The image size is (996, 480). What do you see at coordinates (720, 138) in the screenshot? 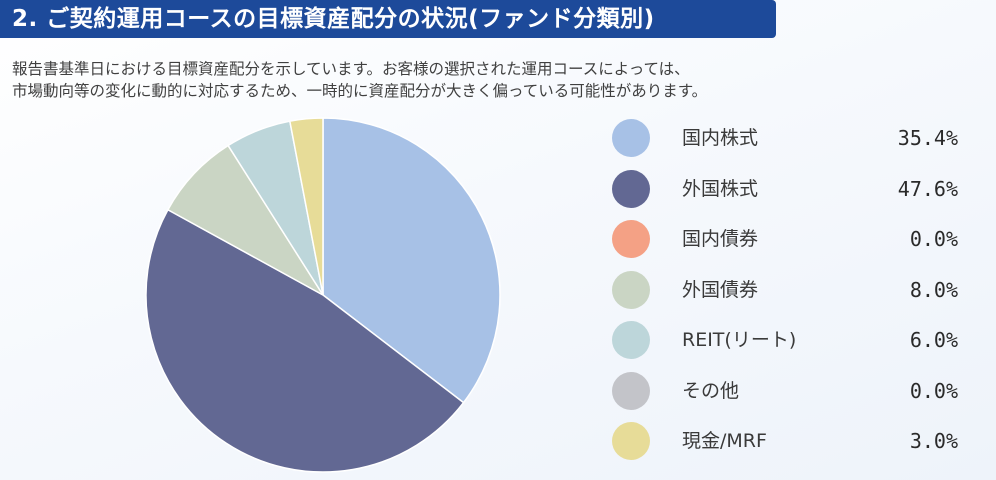
I see `legend-label: 国内株式` at bounding box center [720, 138].